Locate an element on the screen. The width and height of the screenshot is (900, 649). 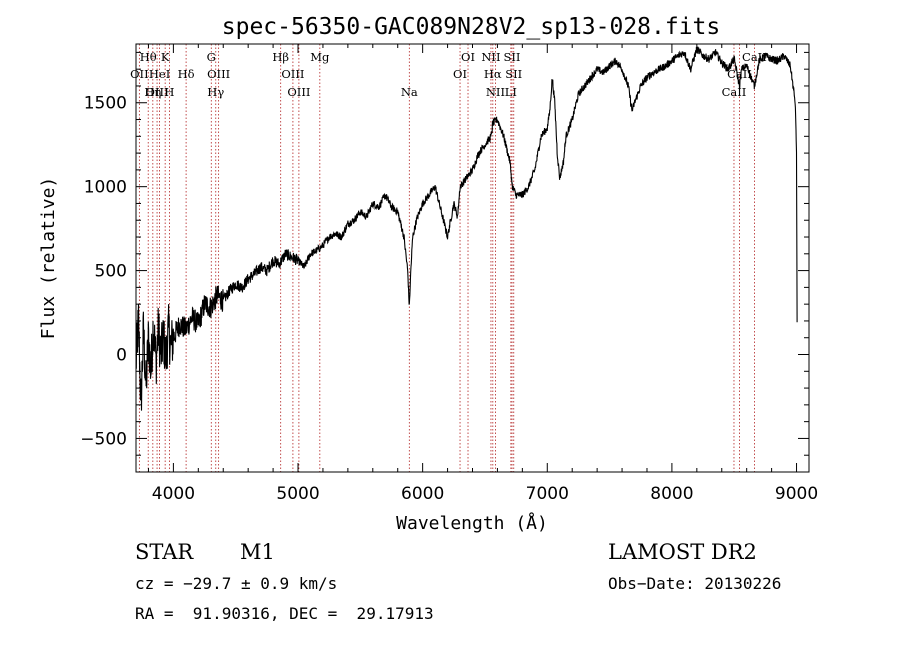
x-tick-label: 5000 is located at coordinates (297, 494).